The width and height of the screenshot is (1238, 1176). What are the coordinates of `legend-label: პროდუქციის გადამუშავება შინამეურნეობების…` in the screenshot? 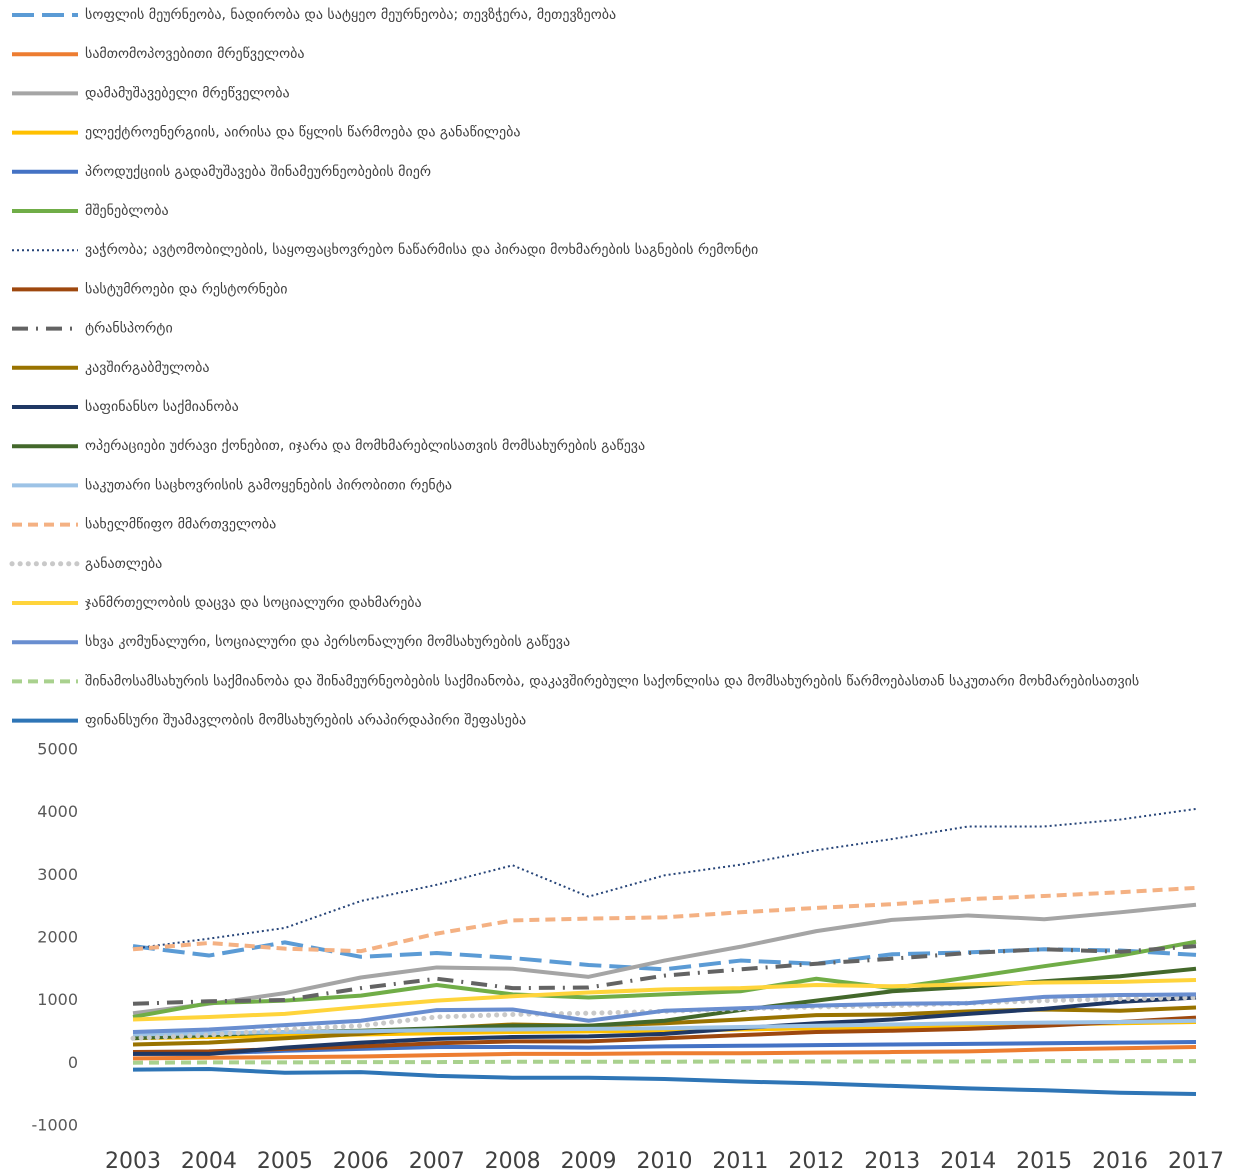 It's located at (258, 171).